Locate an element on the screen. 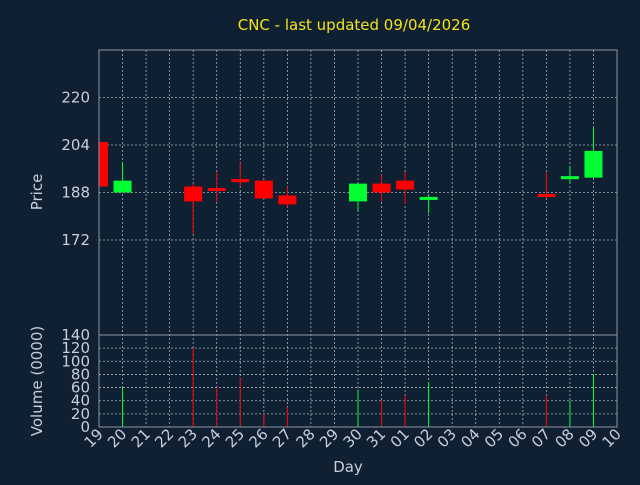  x-tick-label: 09 is located at coordinates (588, 438).